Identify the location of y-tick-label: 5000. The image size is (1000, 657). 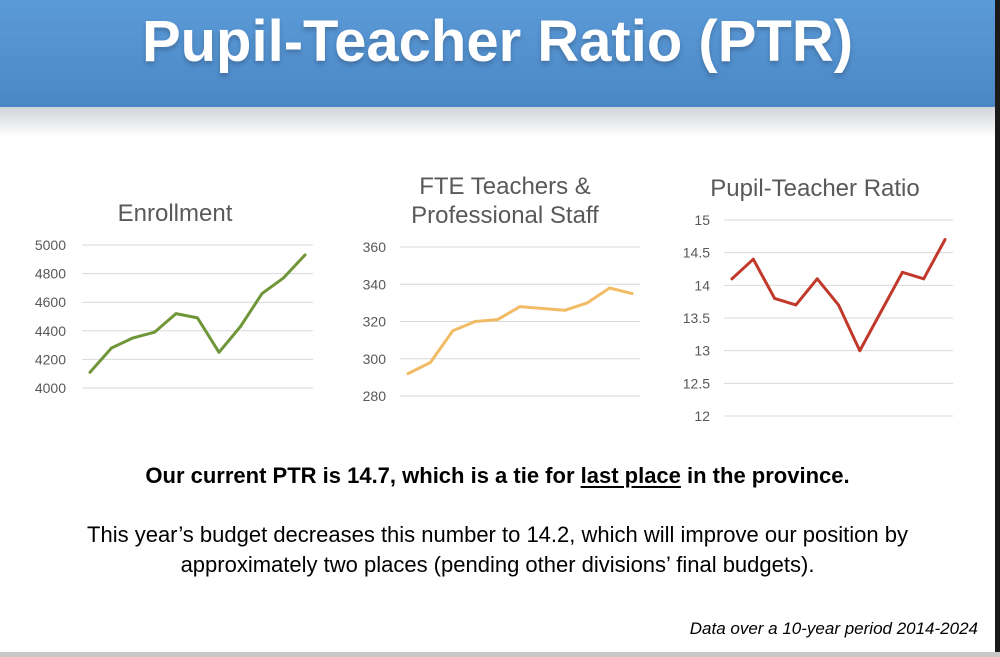
(50, 245).